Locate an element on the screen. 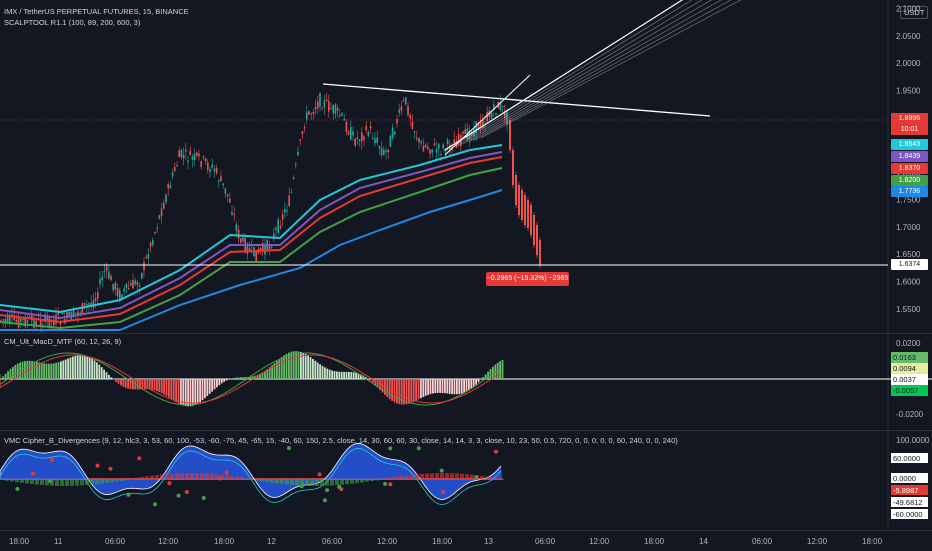  parallel-channel is located at coordinates (597, 77).